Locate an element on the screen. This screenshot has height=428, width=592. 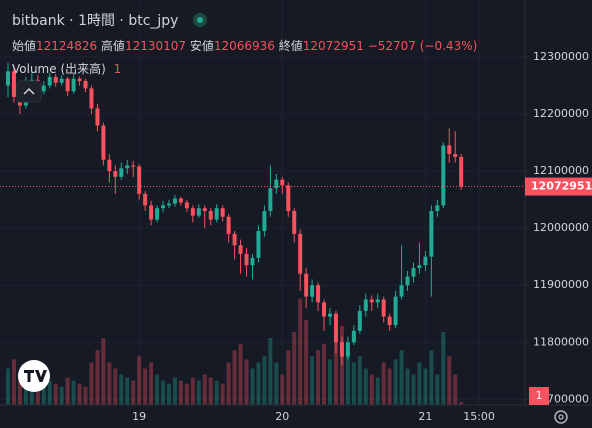
x-tick-label: 15:00 is located at coordinates (479, 416).